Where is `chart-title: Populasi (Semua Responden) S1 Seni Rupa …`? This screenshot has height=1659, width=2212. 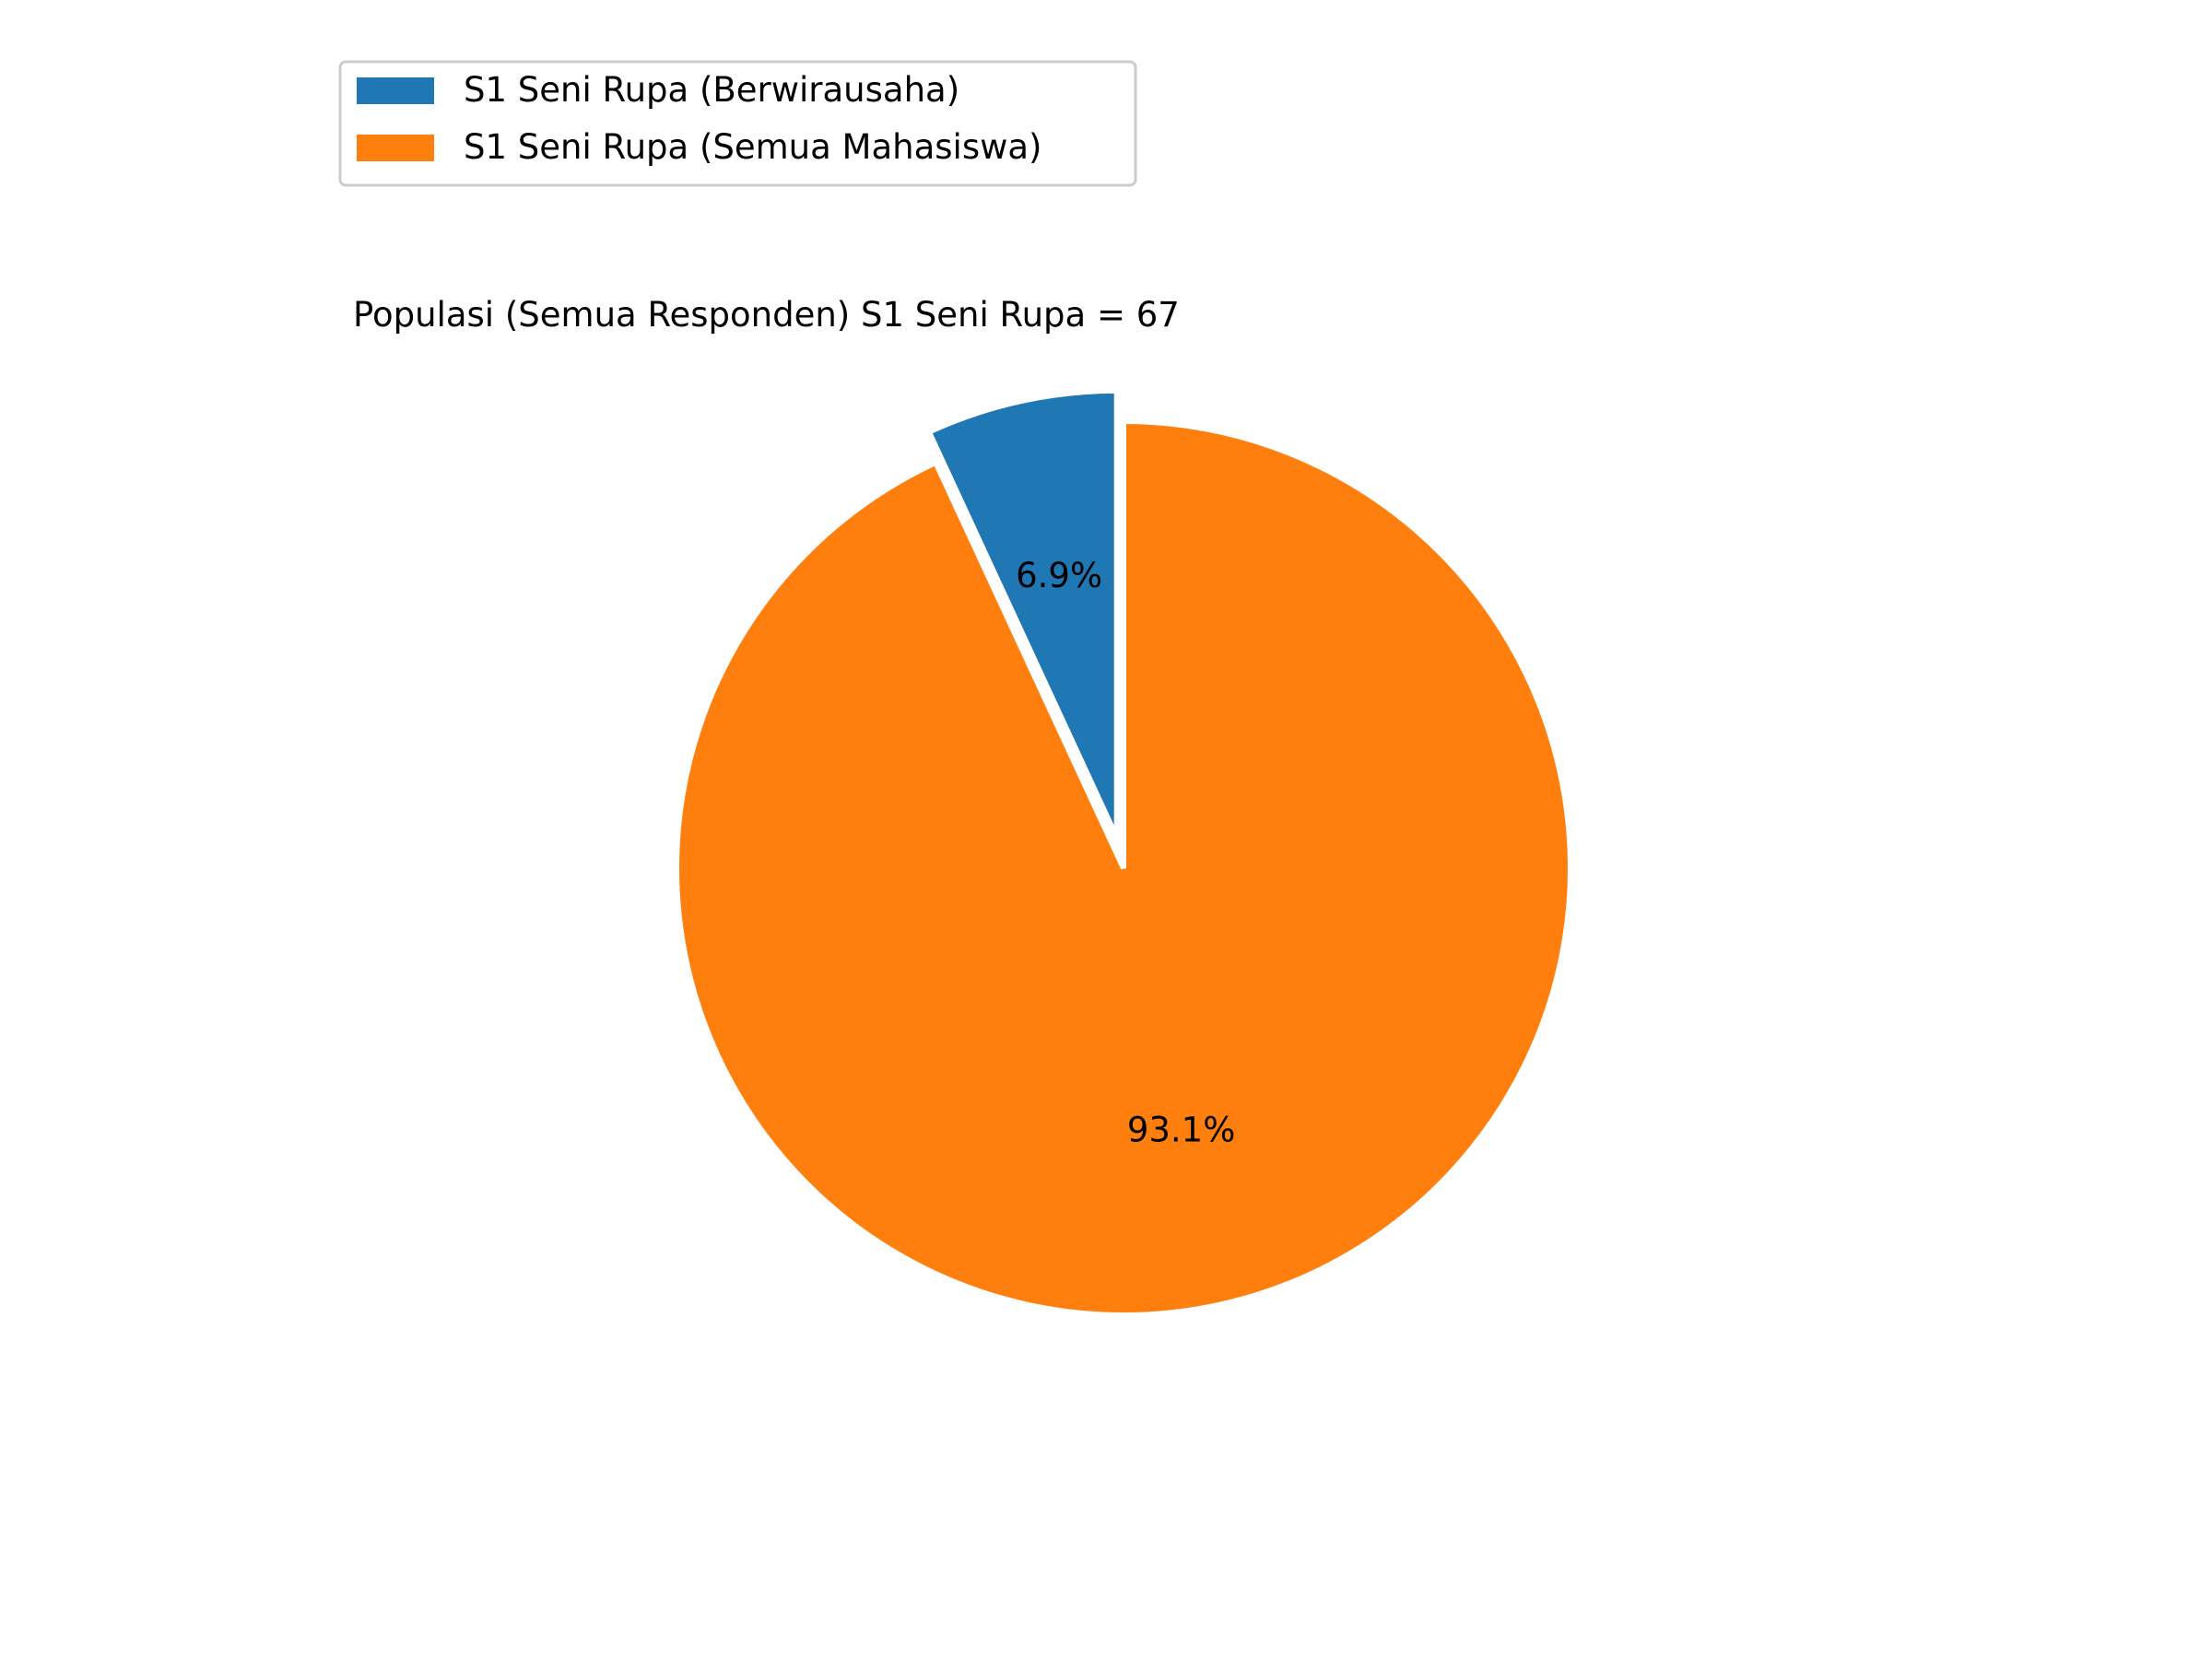
chart-title: Populasi (Semua Responden) S1 Seni Rupa … is located at coordinates (766, 315).